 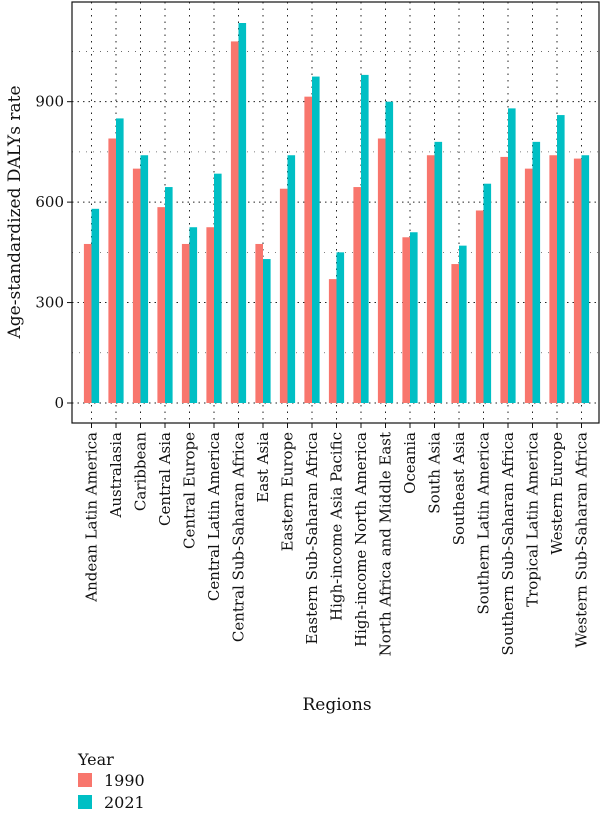 I want to click on y-tick-label: 600, so click(x=49, y=202).